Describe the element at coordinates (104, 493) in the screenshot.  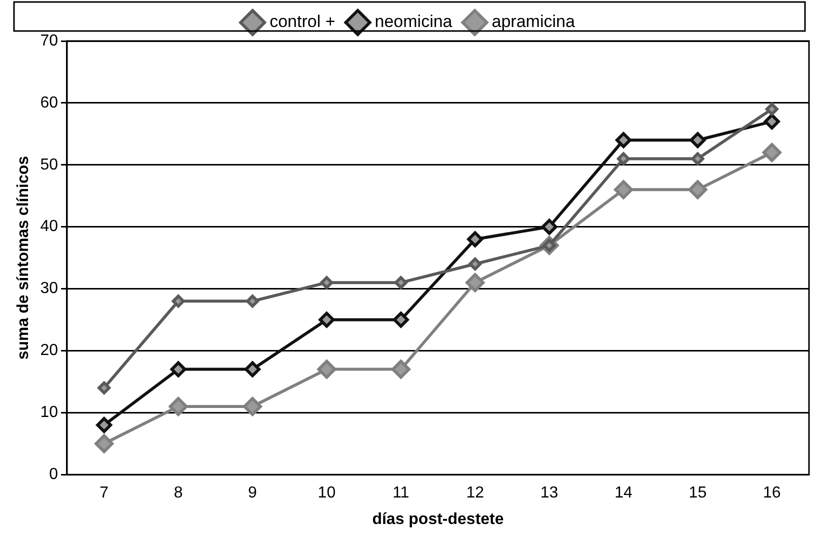
I see `x-tick-label: 7` at that location.